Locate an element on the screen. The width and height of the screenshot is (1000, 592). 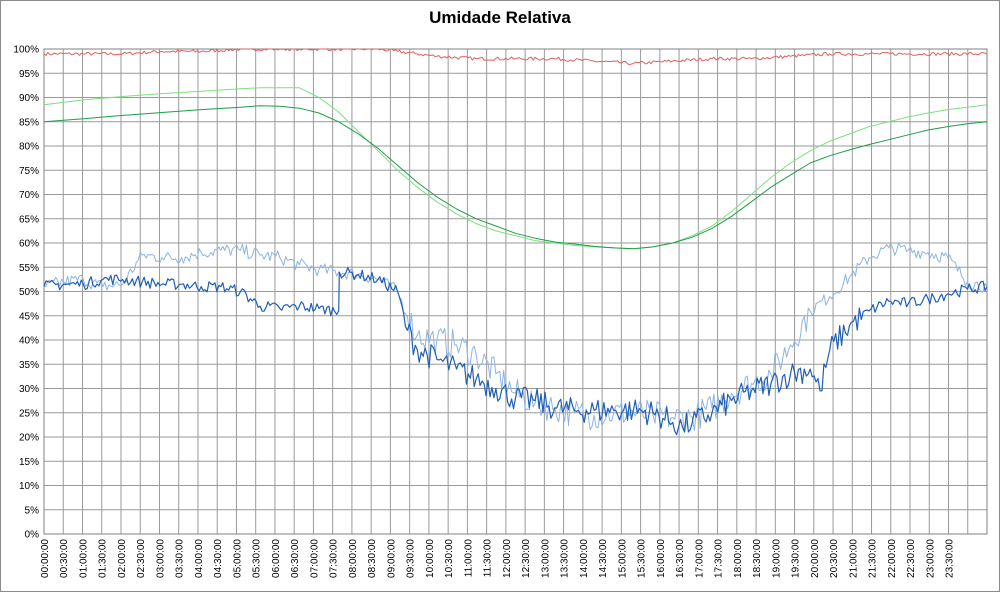
x-tick-label: 07:30:00 is located at coordinates (334, 558).